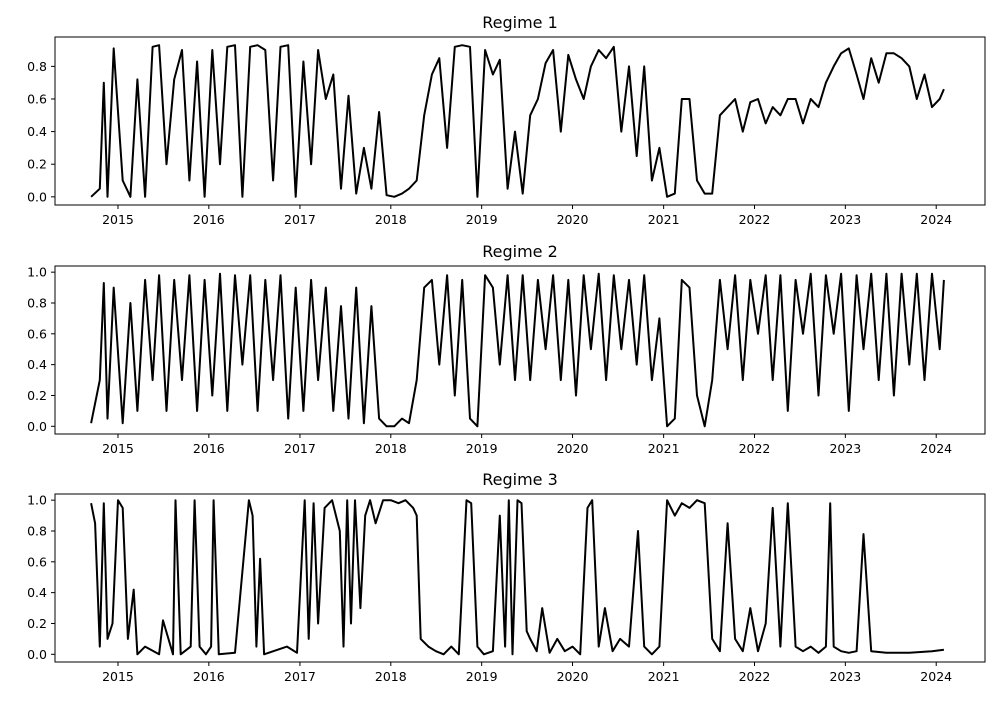 The width and height of the screenshot is (1000, 704). What do you see at coordinates (520, 22) in the screenshot?
I see `subplot-title: Regime 1` at bounding box center [520, 22].